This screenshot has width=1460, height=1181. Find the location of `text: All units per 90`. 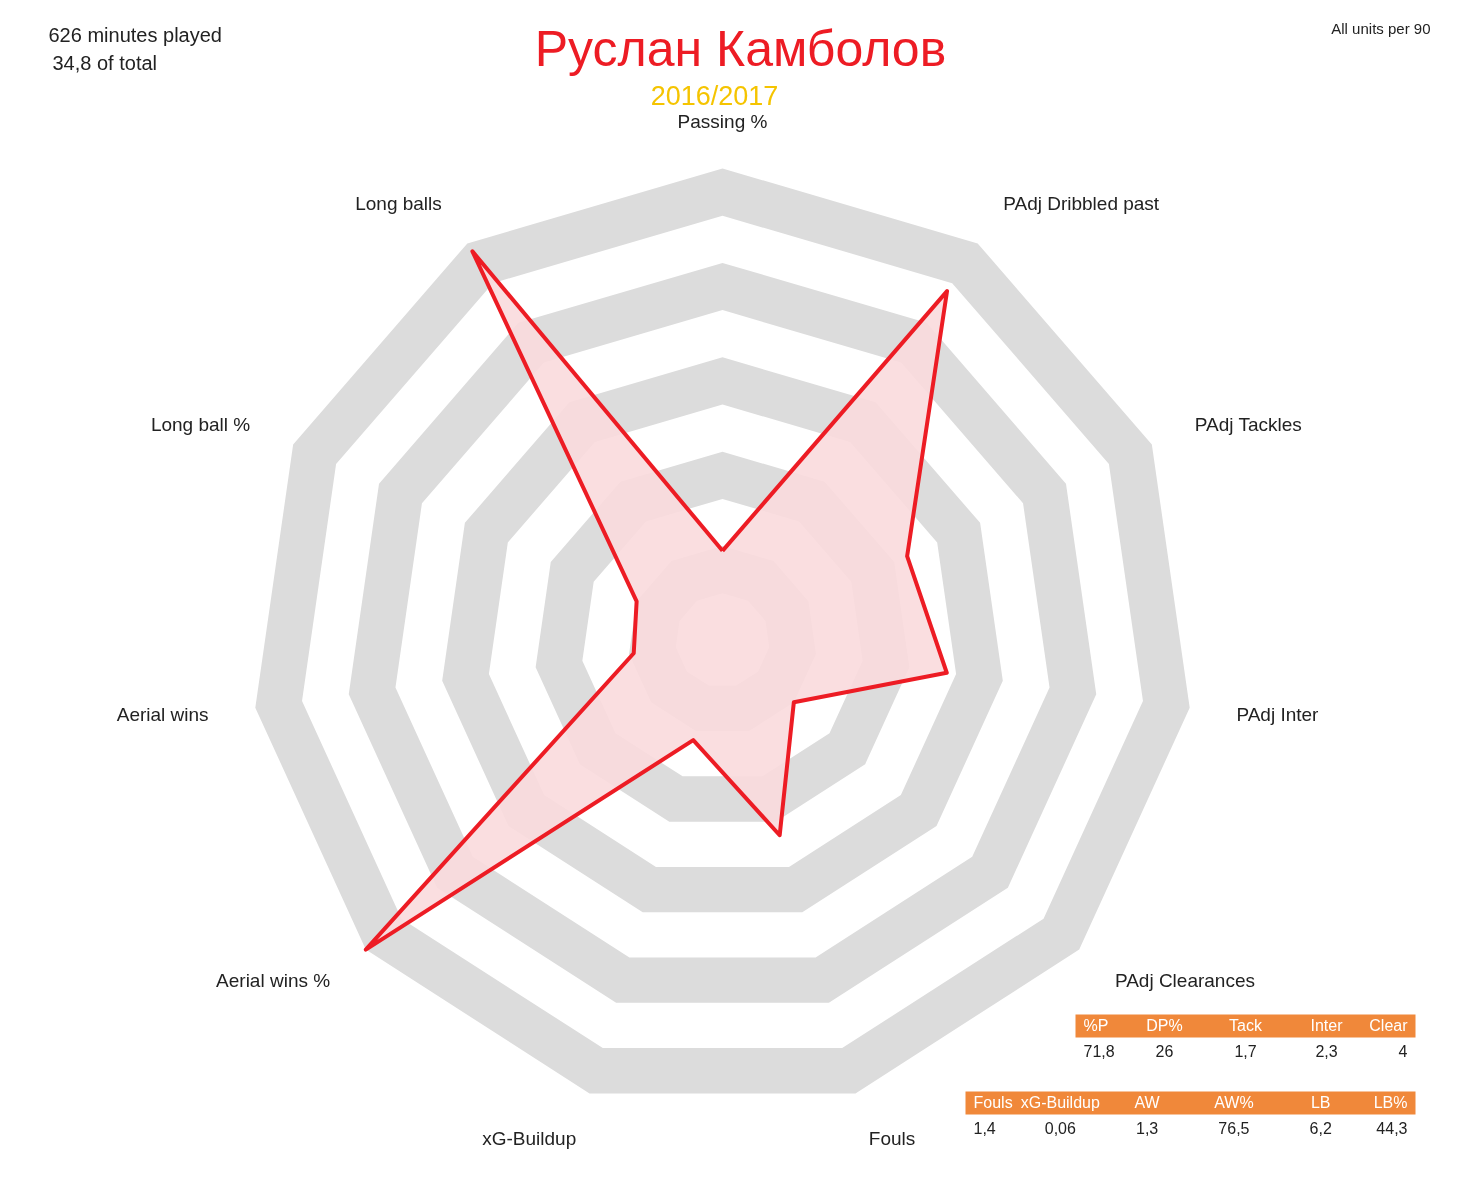

text: All units per 90 is located at coordinates (1381, 28).